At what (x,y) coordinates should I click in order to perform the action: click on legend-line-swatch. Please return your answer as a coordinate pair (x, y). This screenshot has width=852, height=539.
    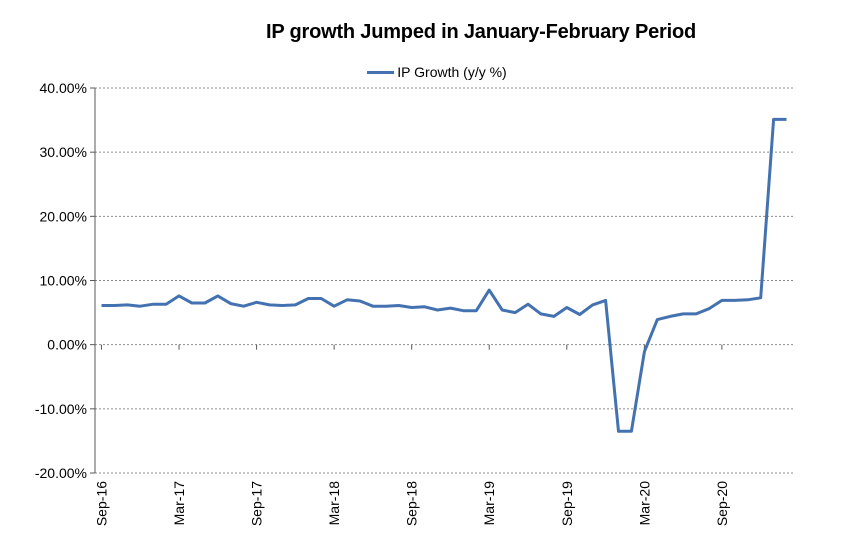
    Looking at the image, I should click on (381, 72).